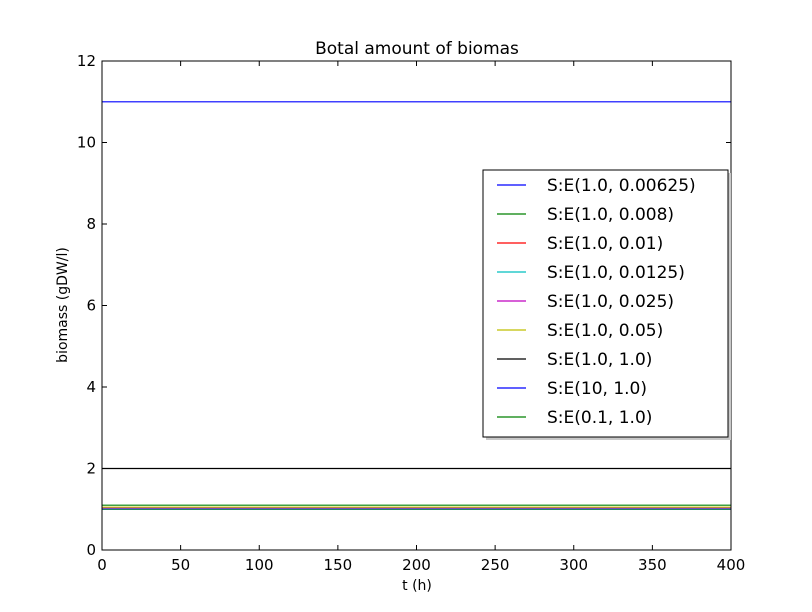 The height and width of the screenshot is (612, 812). Describe the element at coordinates (417, 586) in the screenshot. I see `x-axis-label: t (h)` at that location.